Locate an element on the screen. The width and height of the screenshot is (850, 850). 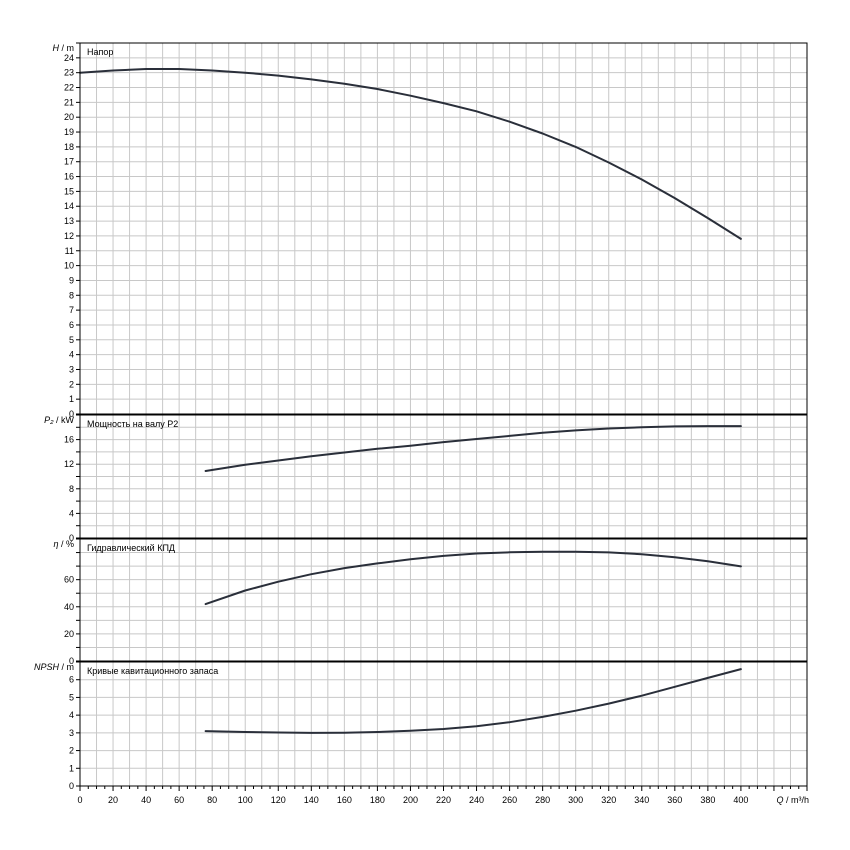
x-tick-label: 20 is located at coordinates (113, 800).